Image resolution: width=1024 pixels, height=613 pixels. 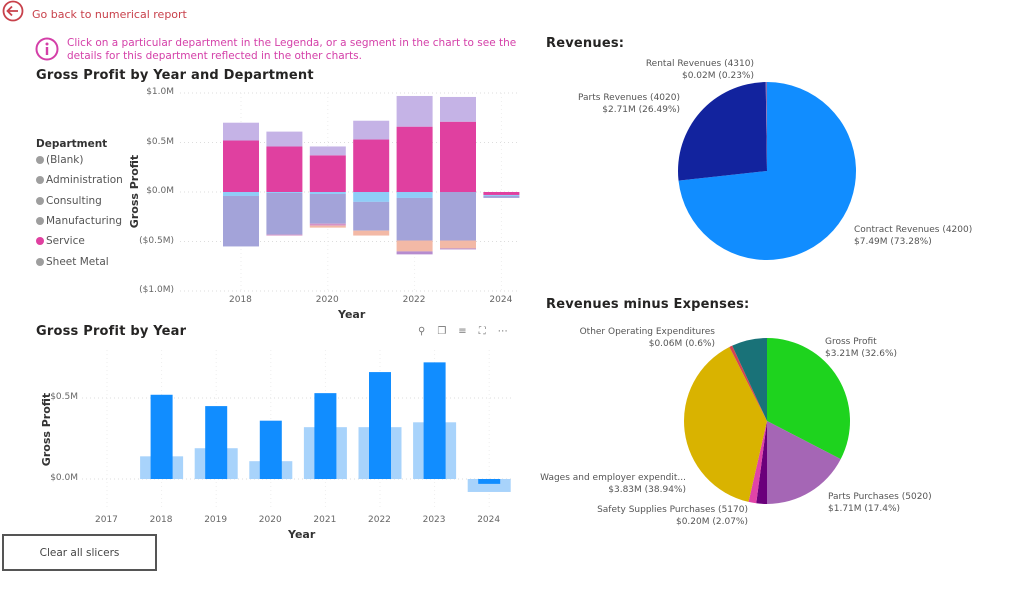 What do you see at coordinates (111, 331) in the screenshot?
I see `year-chart-title: Gross Profit by Year` at bounding box center [111, 331].